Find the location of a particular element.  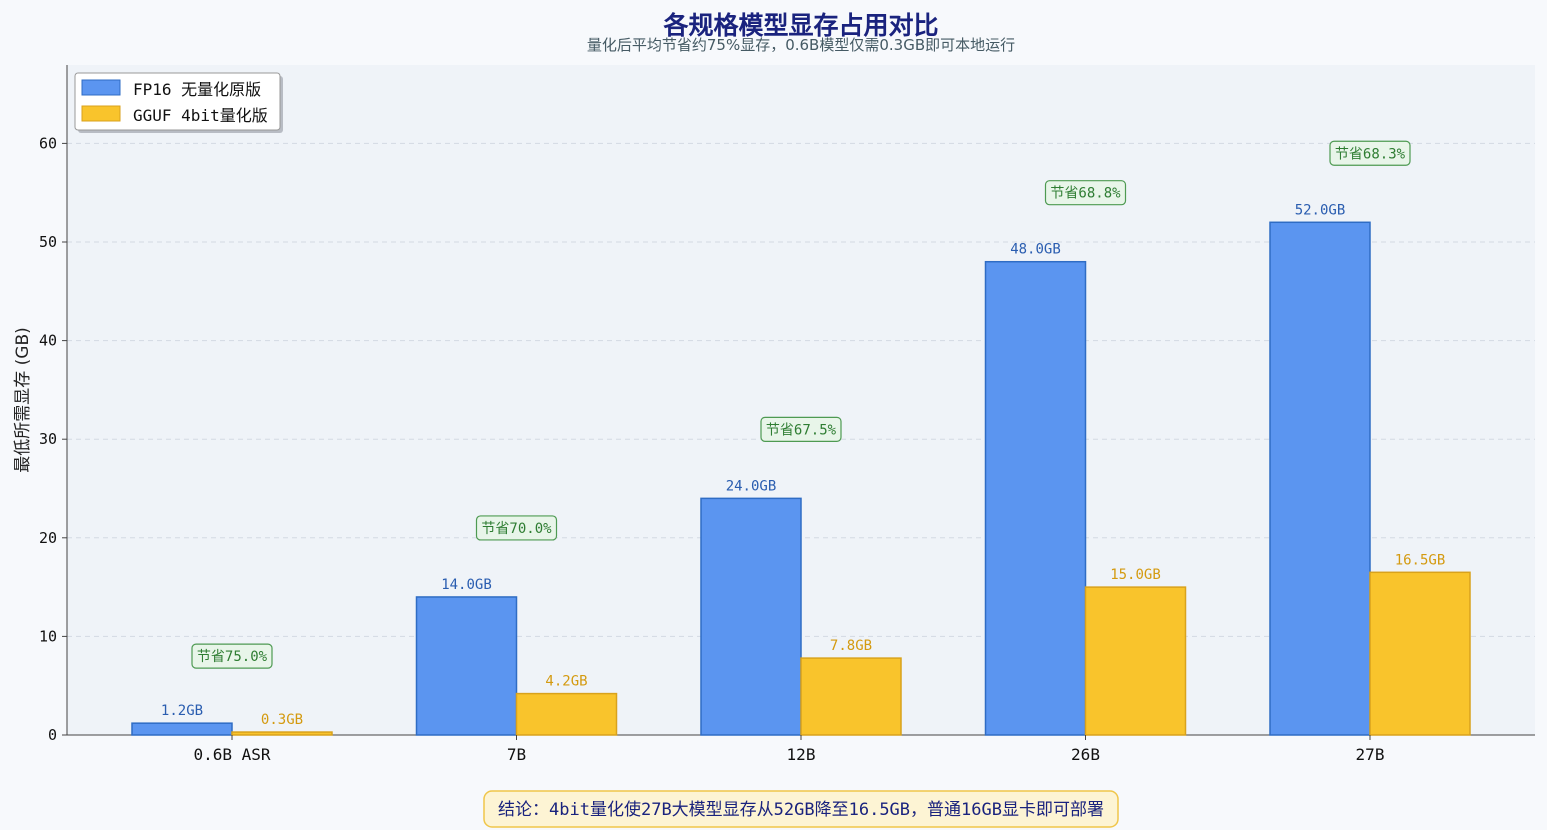

savings-badge: 节省75.0% is located at coordinates (232, 656).